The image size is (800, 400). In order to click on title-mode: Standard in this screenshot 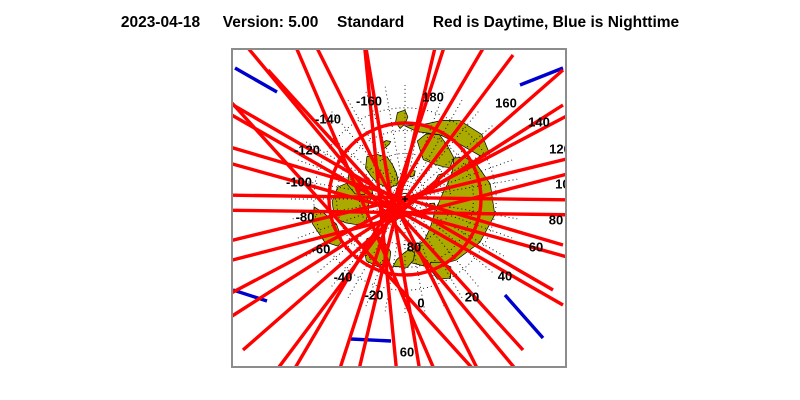, I will do `click(371, 22)`.